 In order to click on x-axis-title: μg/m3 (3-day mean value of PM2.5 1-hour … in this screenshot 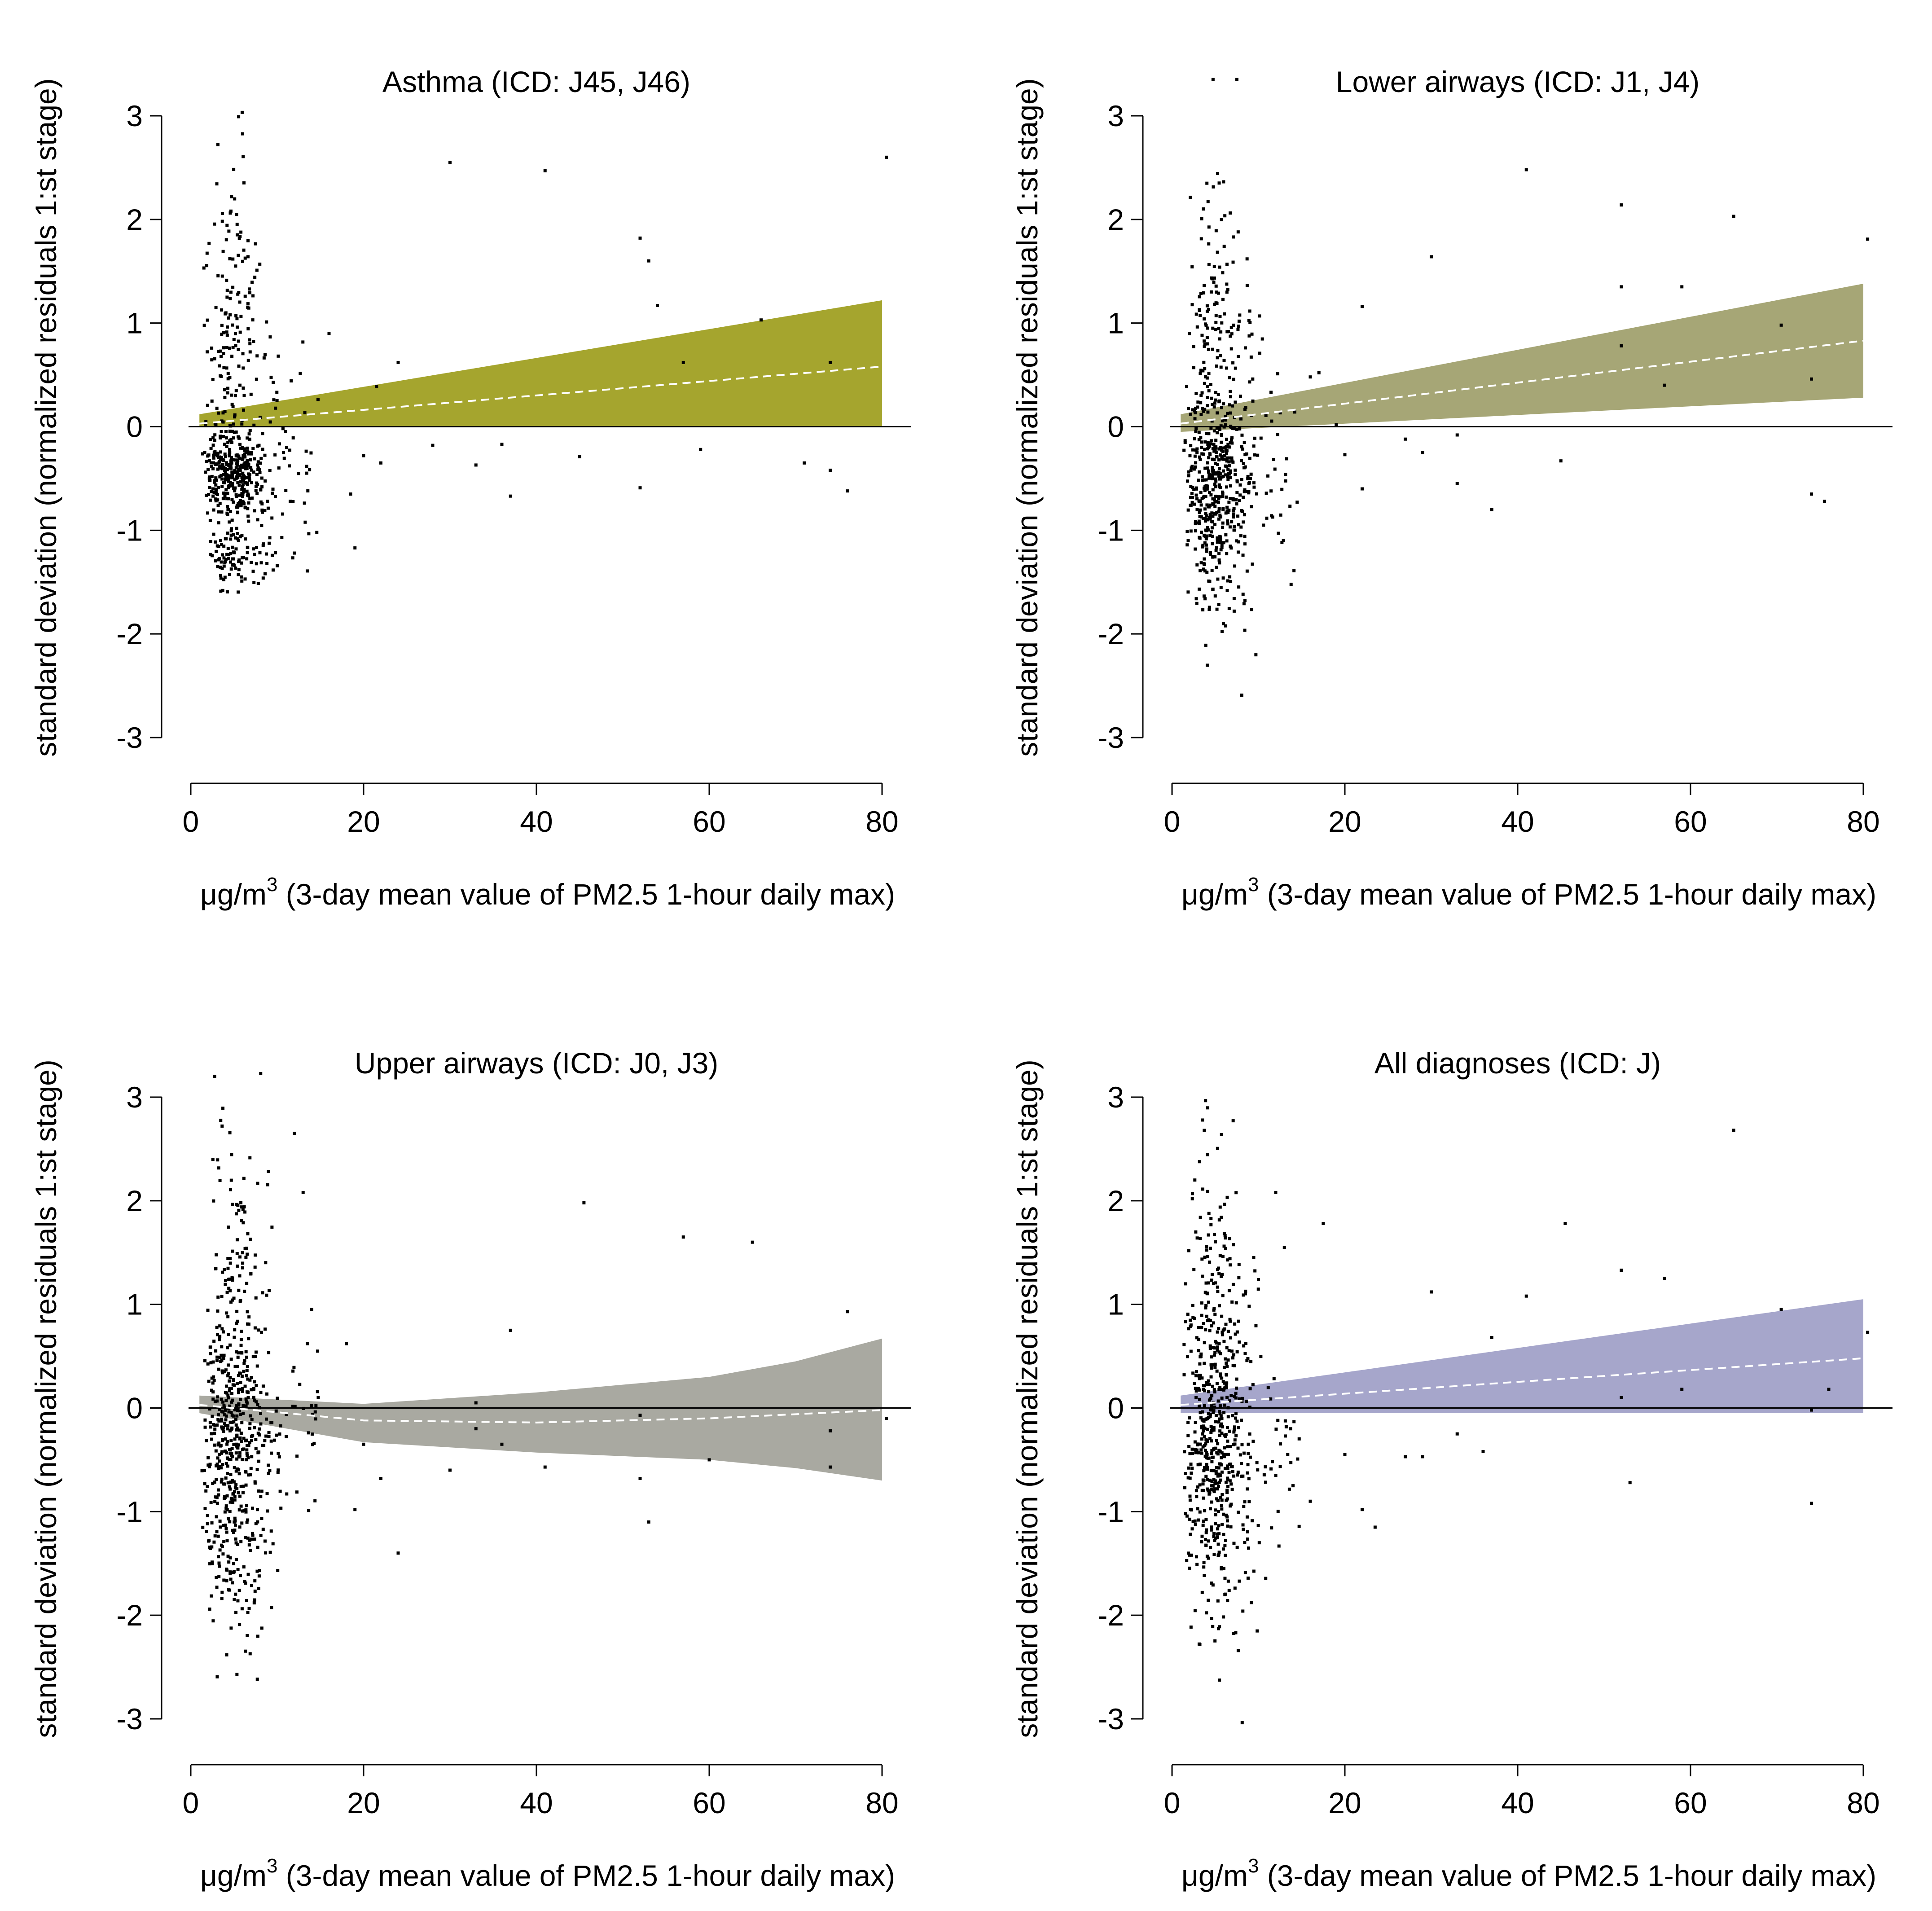, I will do `click(1528, 1873)`.